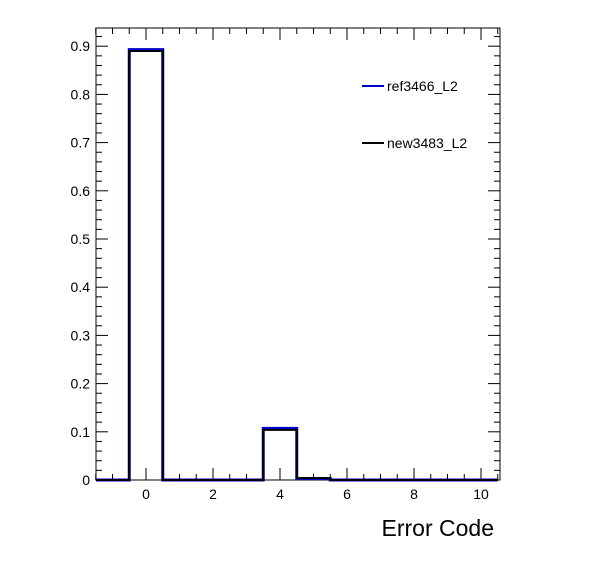 The width and height of the screenshot is (596, 572). Describe the element at coordinates (347, 494) in the screenshot. I see `x-tick-label: 6` at that location.